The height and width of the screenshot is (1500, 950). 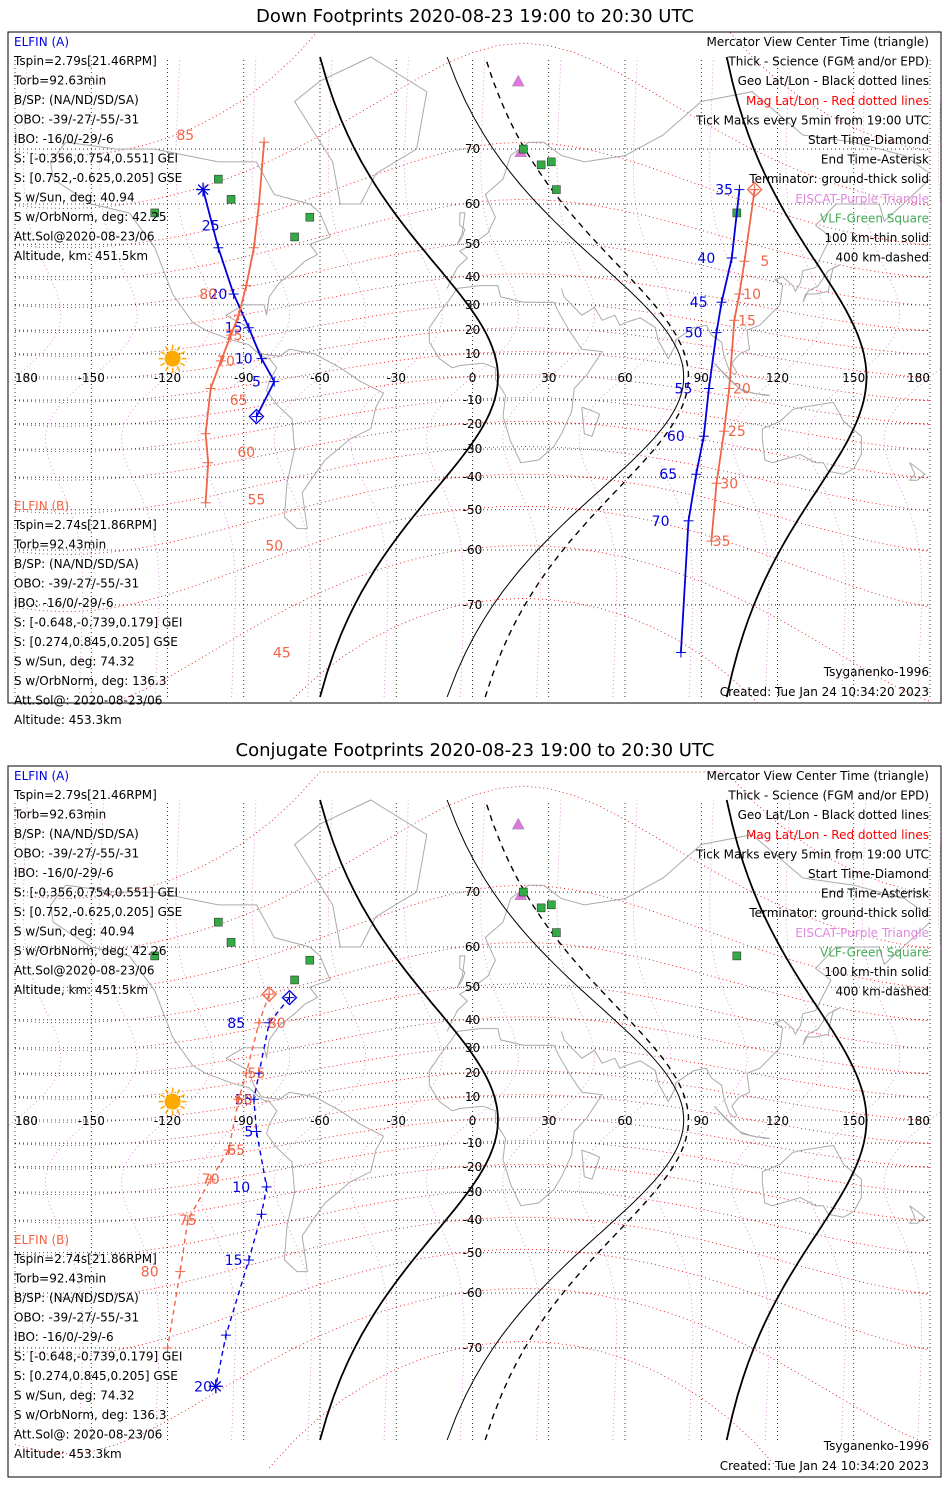 What do you see at coordinates (226, 362) in the screenshot?
I see `track-time-label: 70` at bounding box center [226, 362].